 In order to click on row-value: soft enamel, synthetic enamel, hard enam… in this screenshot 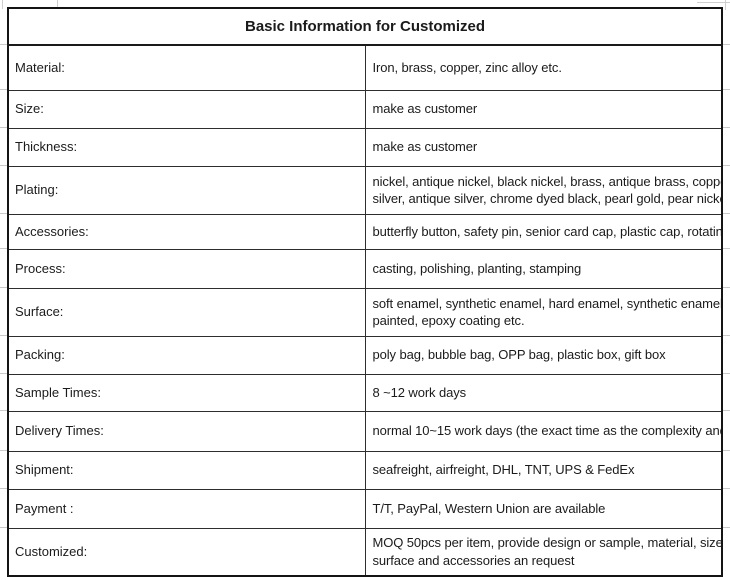, I will do `click(543, 312)`.